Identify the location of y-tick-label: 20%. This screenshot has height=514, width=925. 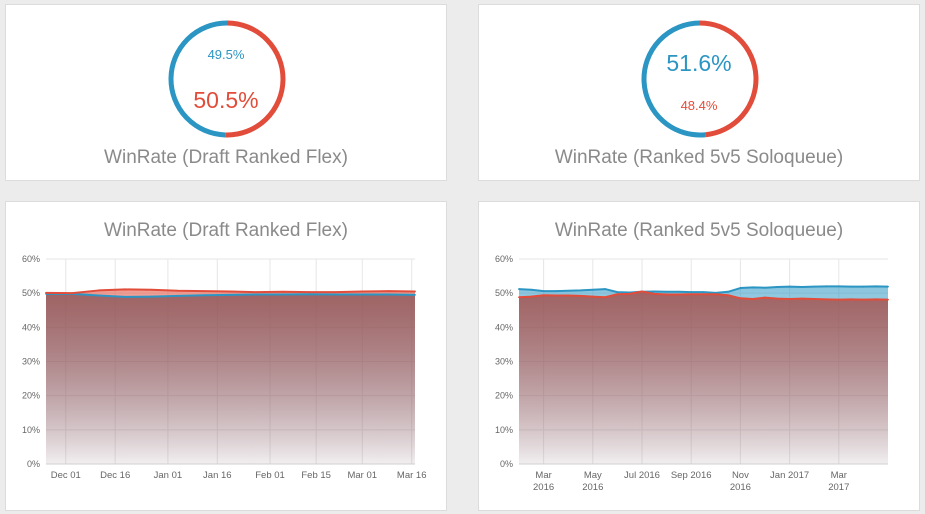
(31, 396).